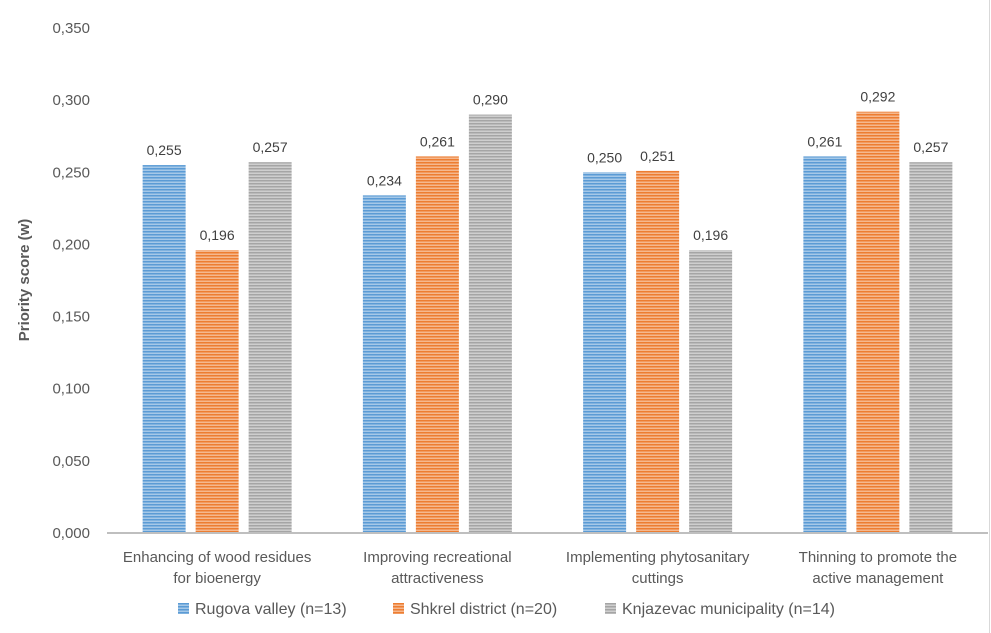 This screenshot has height=633, width=991. Describe the element at coordinates (71, 281) in the screenshot. I see `y-axis-ticks: 0,000 0,050 0,100 0,150 0,200 0,250 0,300 0,350` at that location.